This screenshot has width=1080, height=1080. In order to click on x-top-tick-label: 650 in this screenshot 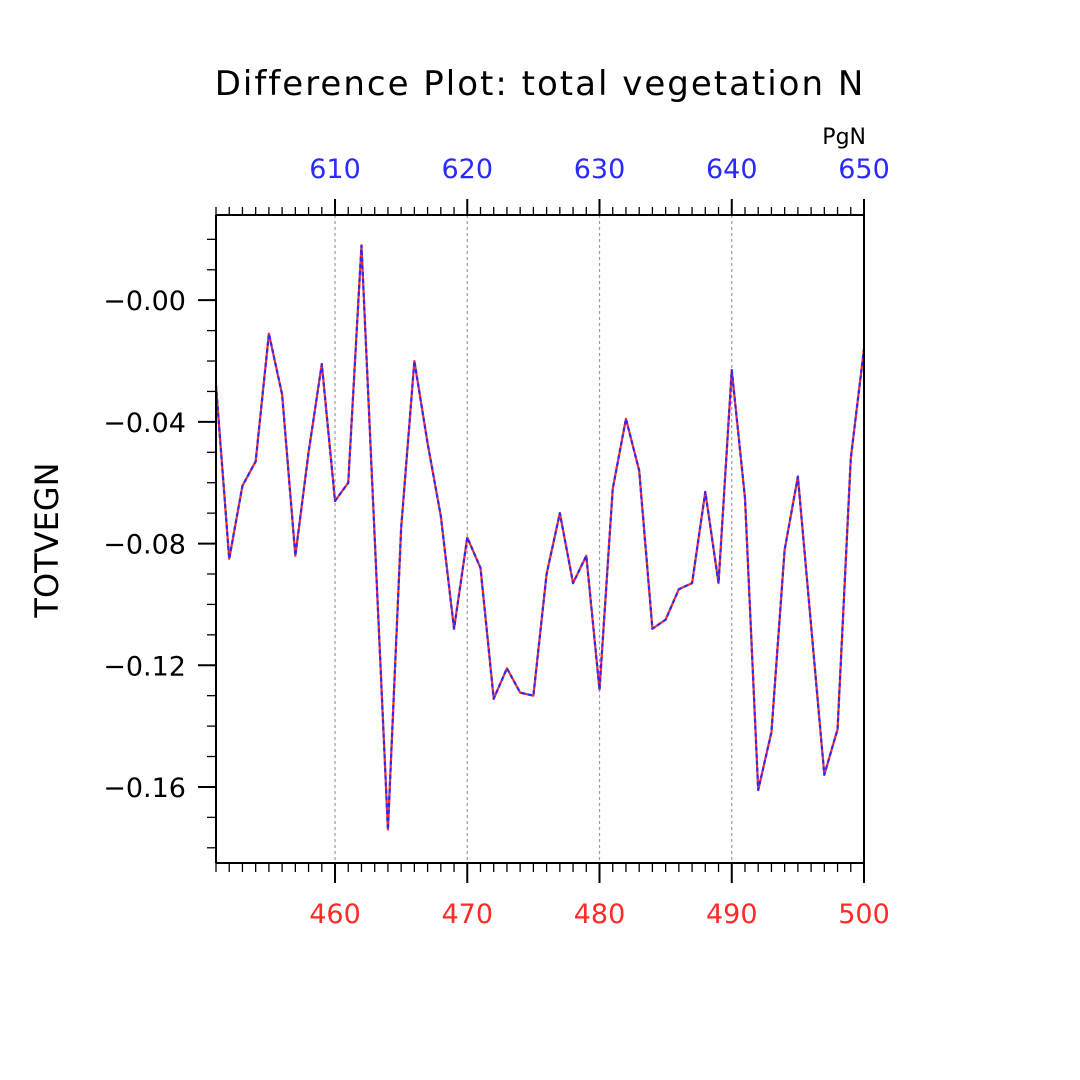, I will do `click(864, 169)`.